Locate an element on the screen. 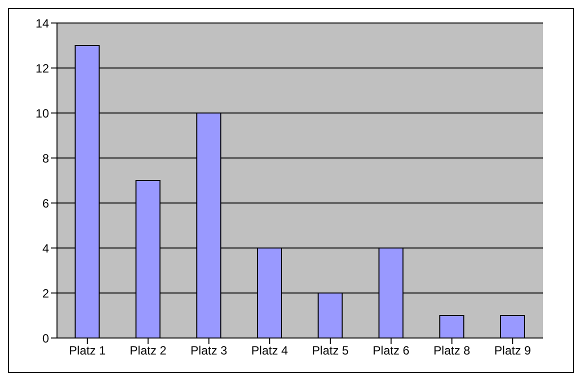  x-tick-label: Platz 5 is located at coordinates (331, 351).